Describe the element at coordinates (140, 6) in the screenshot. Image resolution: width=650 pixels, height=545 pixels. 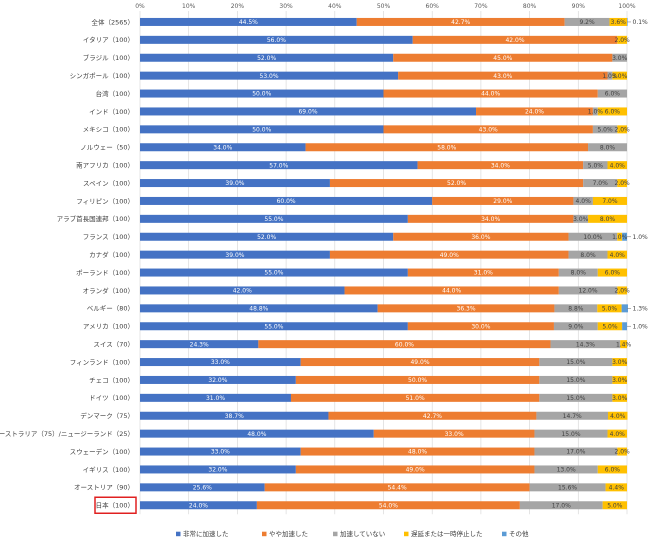
I see `x-tick-label: 0%` at that location.